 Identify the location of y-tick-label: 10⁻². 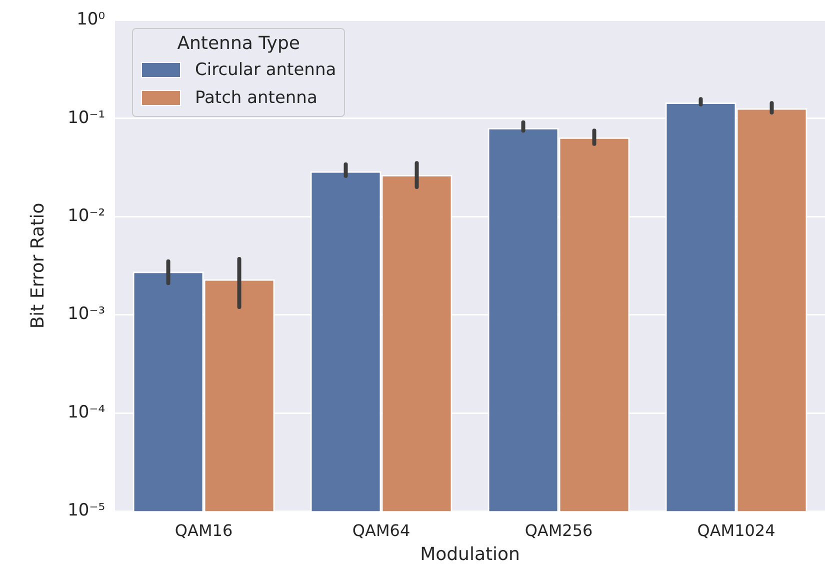
(87, 216).